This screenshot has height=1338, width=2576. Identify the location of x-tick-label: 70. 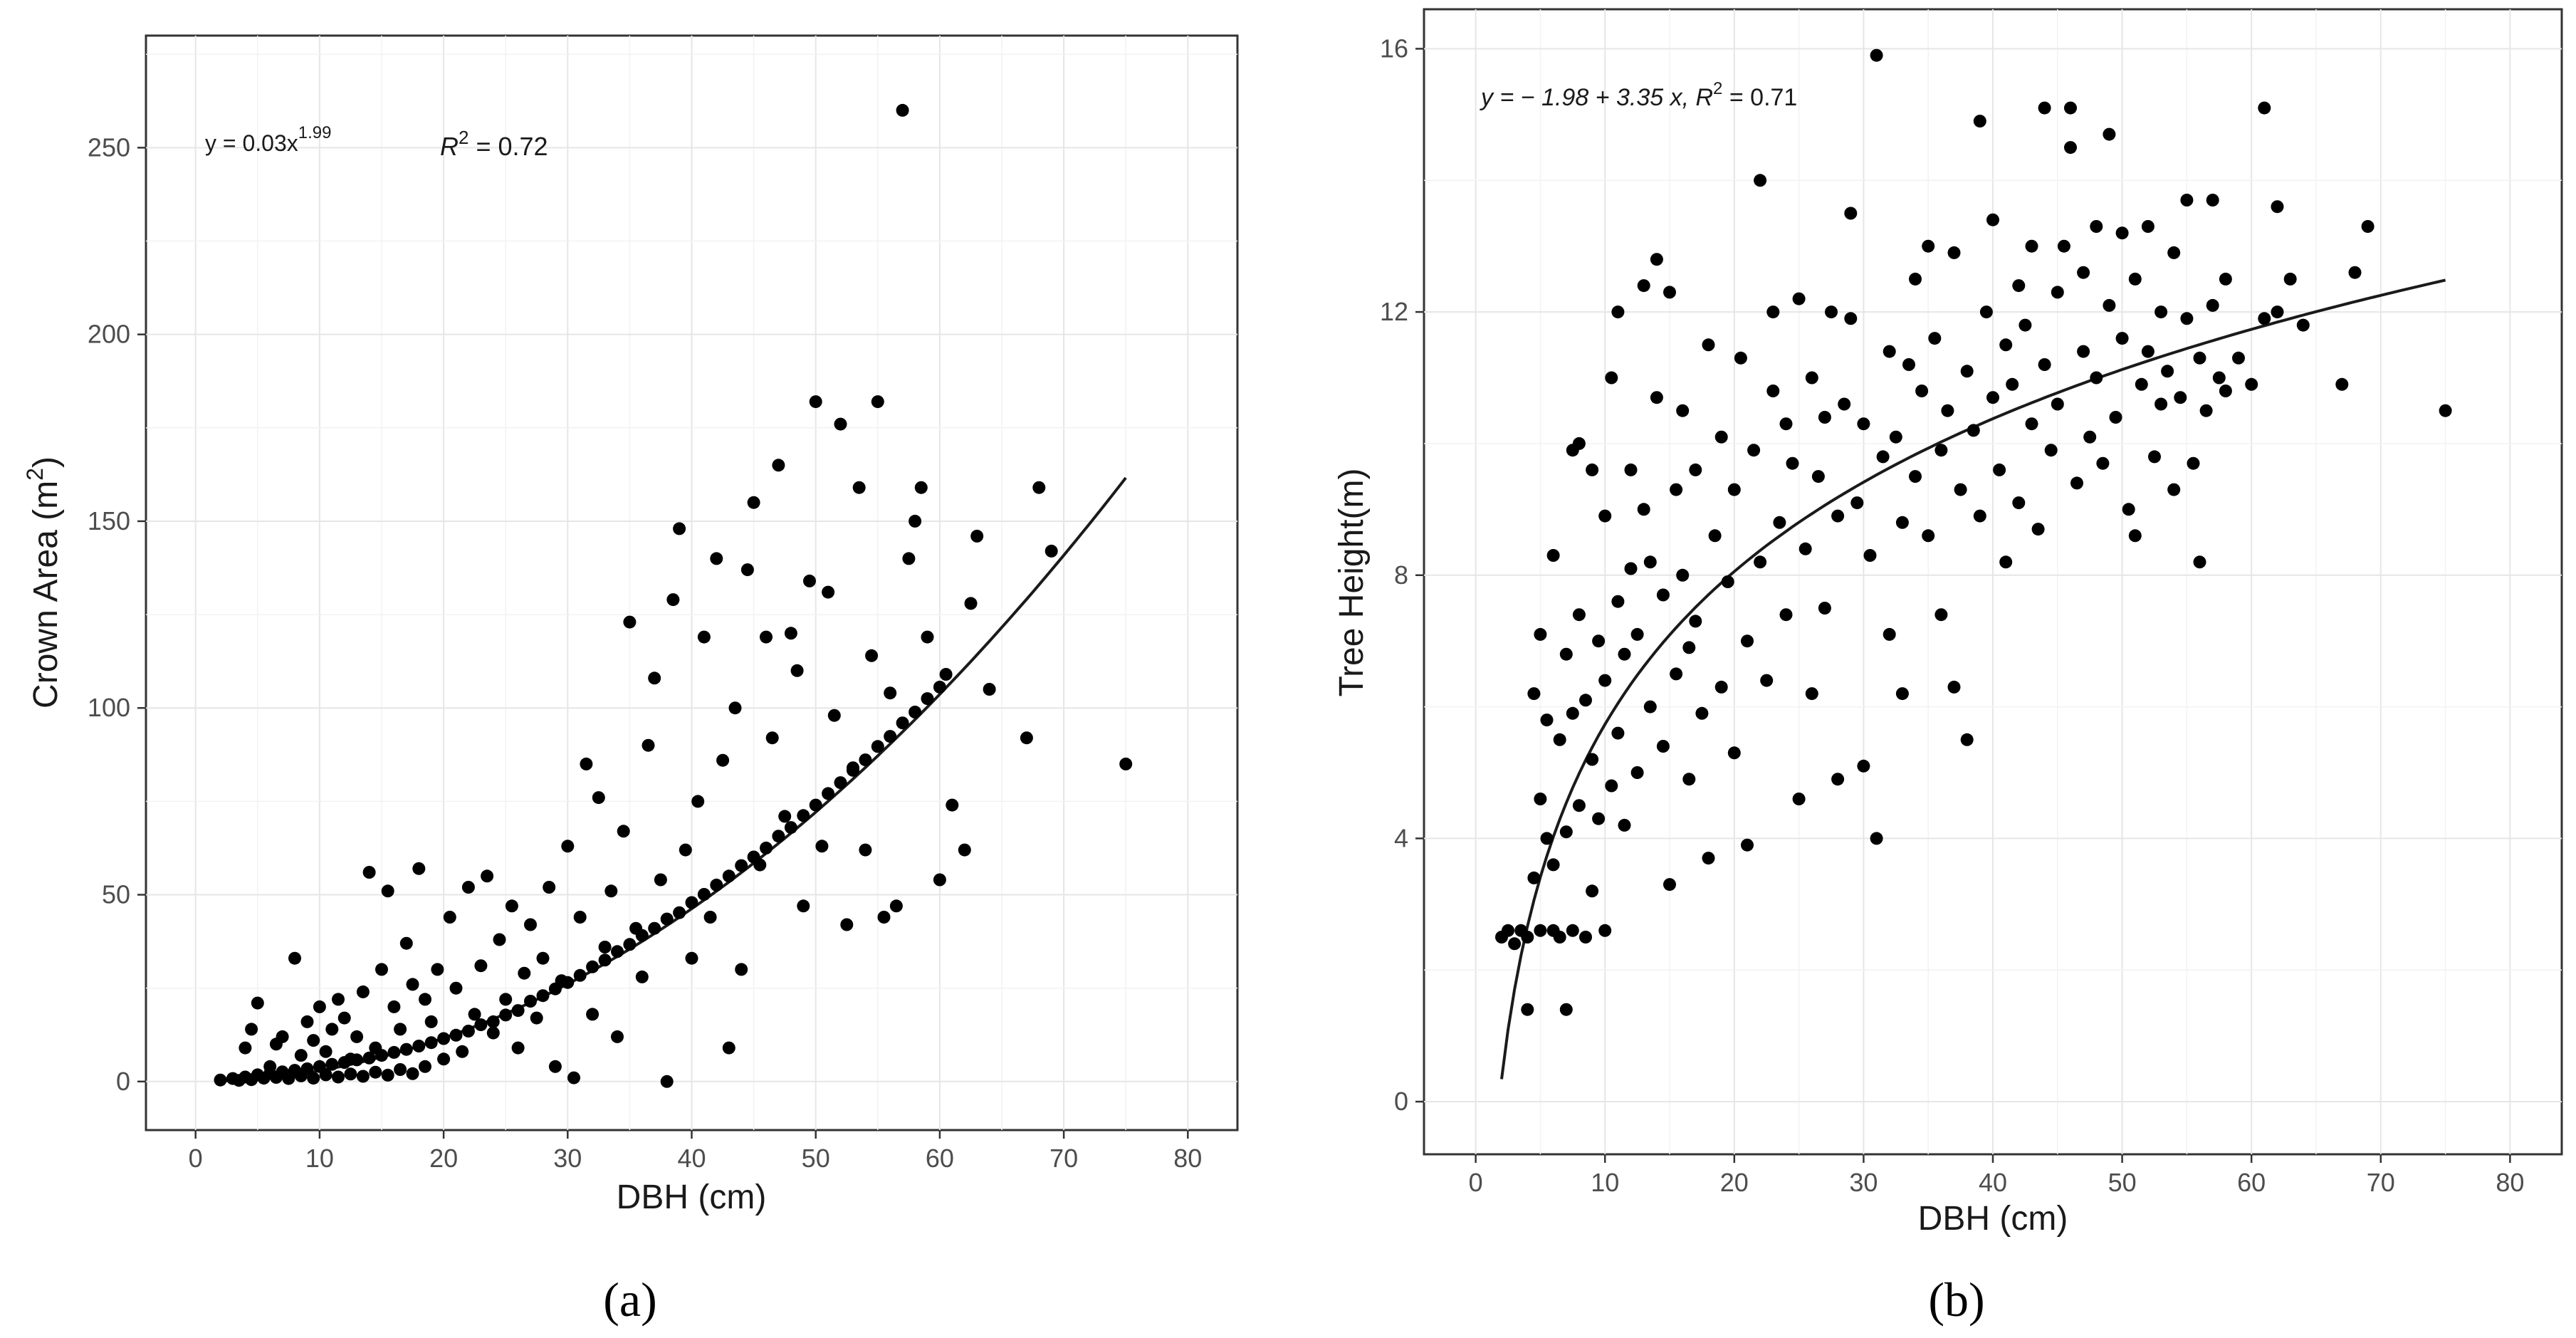
(2381, 1182).